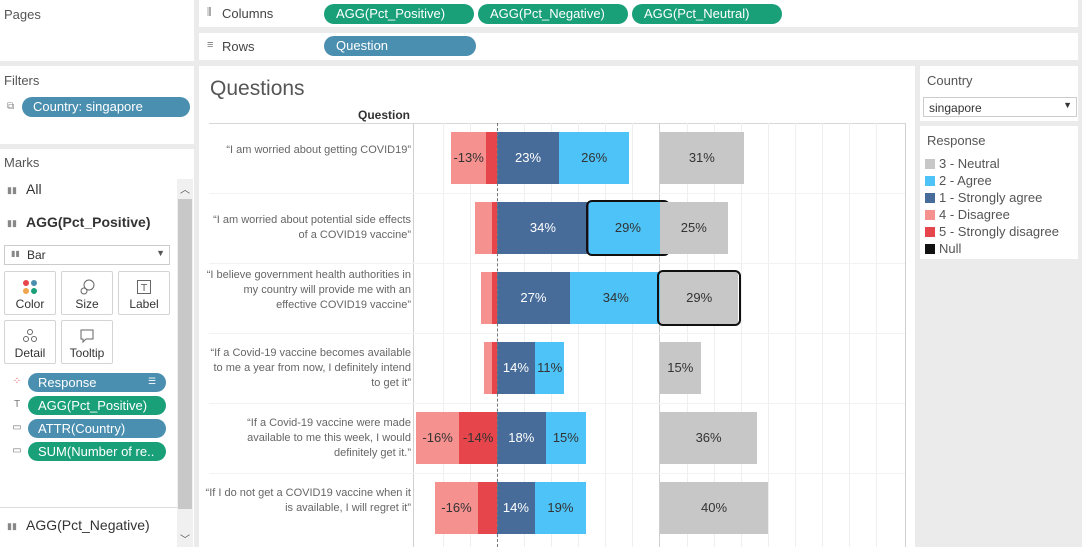 Image resolution: width=1082 pixels, height=547 pixels. What do you see at coordinates (87, 255) in the screenshot?
I see `mark-type-dropdown: ▮▮ Bar ▼` at bounding box center [87, 255].